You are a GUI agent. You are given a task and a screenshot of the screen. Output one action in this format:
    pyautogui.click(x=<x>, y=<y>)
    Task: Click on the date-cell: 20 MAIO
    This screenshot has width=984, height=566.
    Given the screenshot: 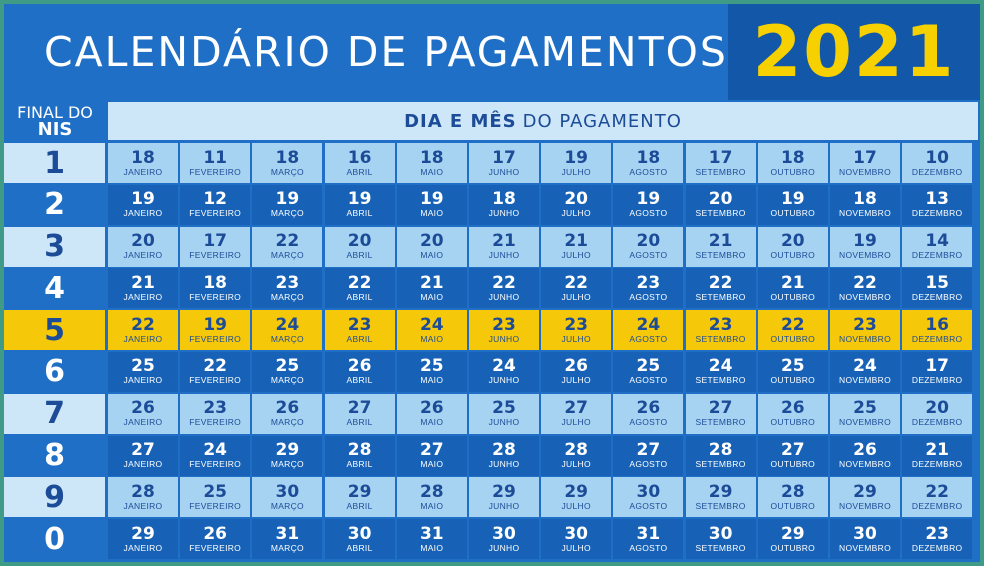 What is the action you would take?
    pyautogui.click(x=431, y=246)
    